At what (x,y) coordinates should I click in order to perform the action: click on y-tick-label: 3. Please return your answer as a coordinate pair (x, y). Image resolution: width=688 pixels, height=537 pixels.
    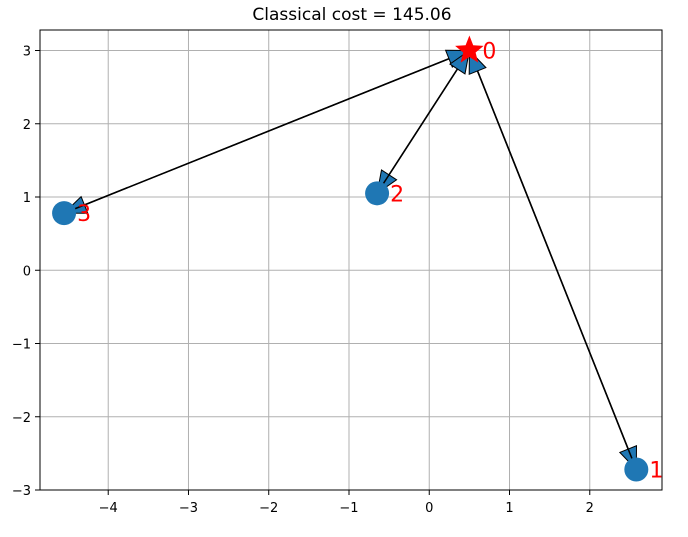
    Looking at the image, I should click on (27, 52).